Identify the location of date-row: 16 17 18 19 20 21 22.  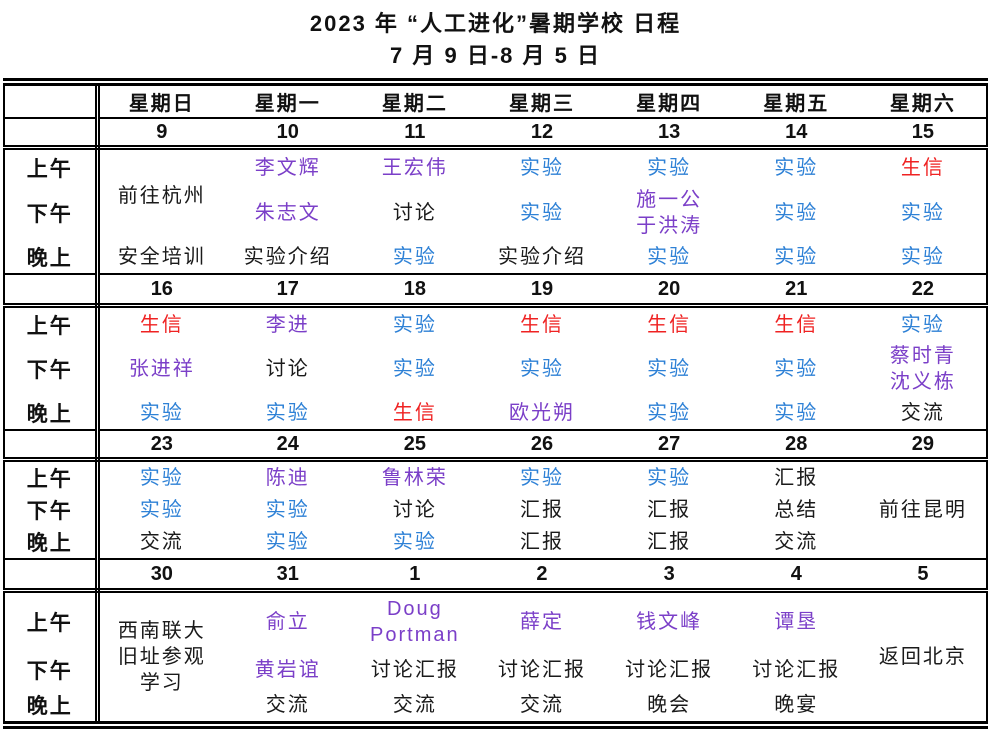
(495, 290).